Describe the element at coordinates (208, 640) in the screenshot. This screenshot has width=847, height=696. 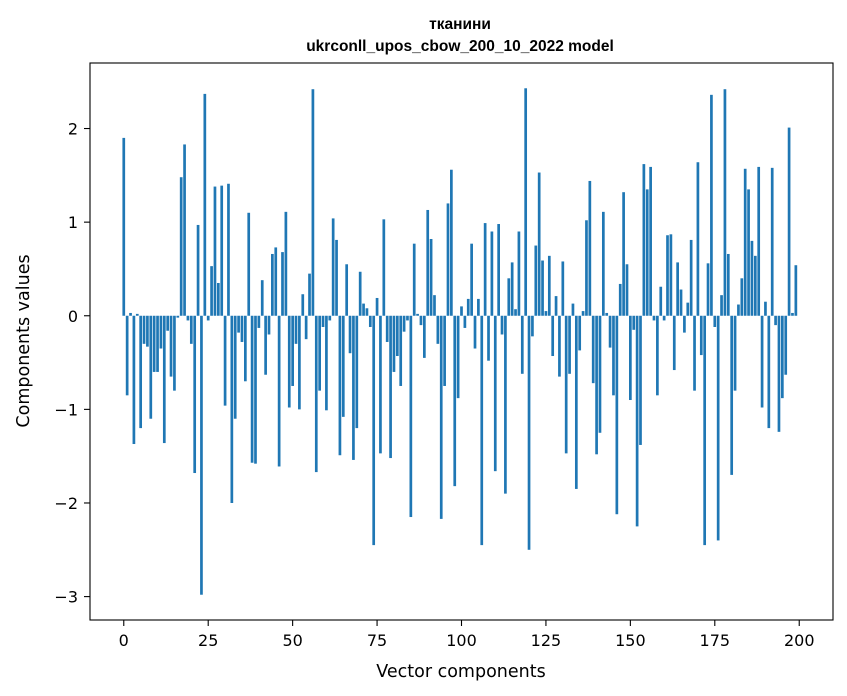
I see `x-tick-label: 25` at that location.